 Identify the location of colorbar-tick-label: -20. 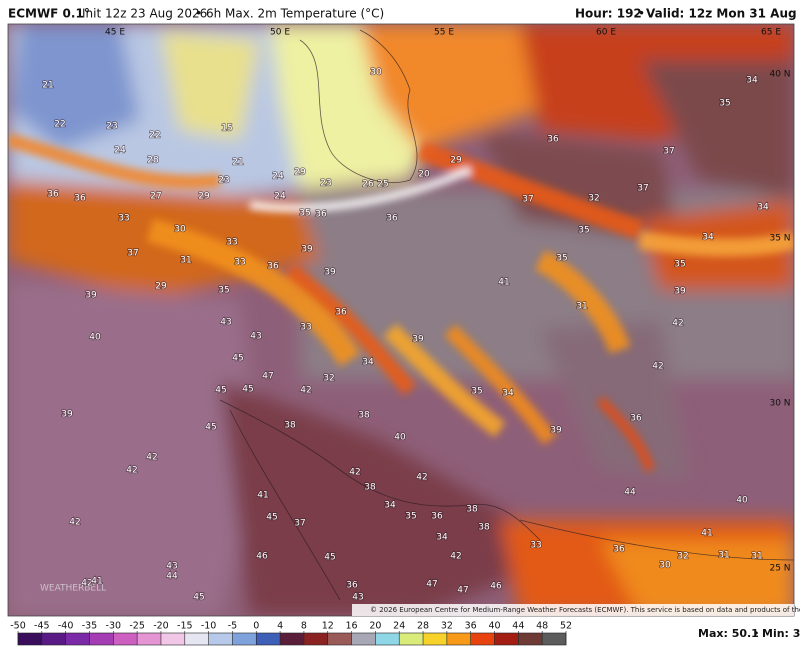
(161, 626).